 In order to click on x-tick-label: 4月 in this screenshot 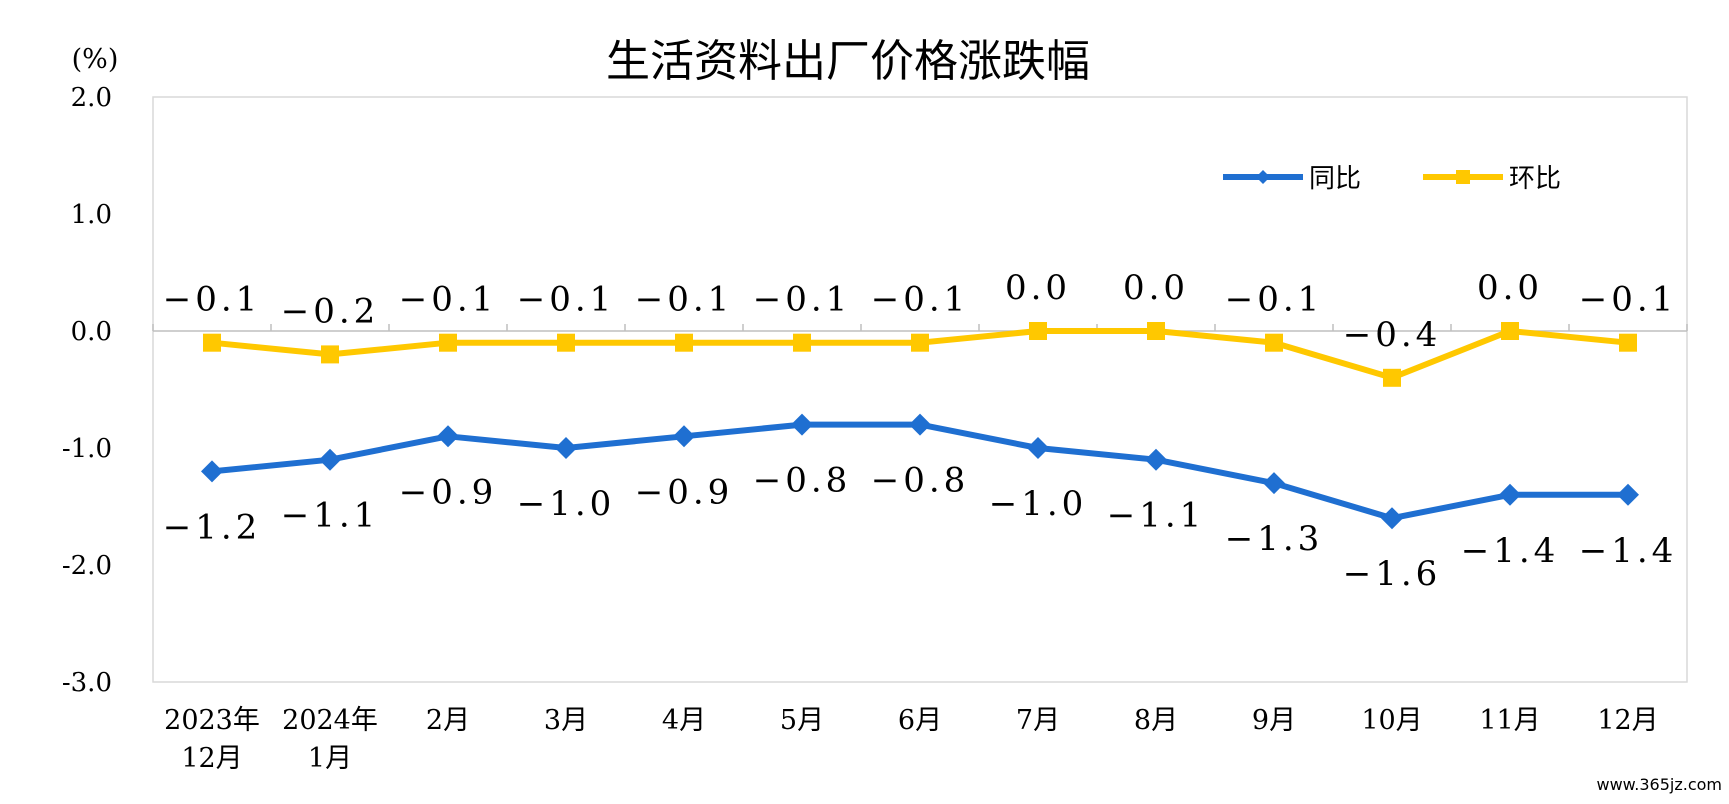, I will do `click(684, 720)`.